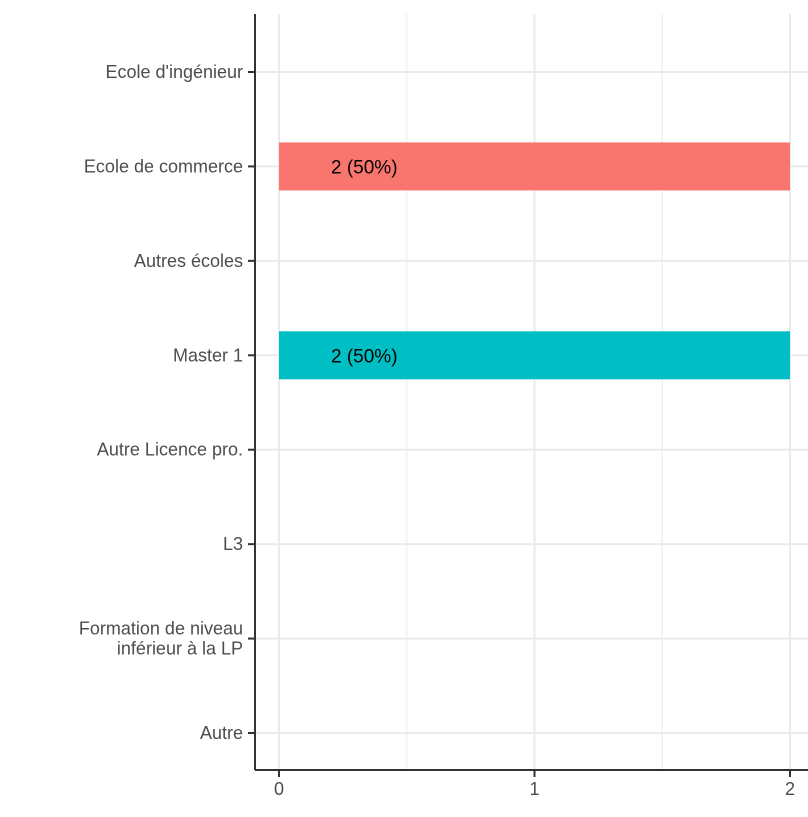 This screenshot has width=808, height=817. I want to click on y-tick-label: Formation de niveau inférieur à la LP, so click(161, 639).